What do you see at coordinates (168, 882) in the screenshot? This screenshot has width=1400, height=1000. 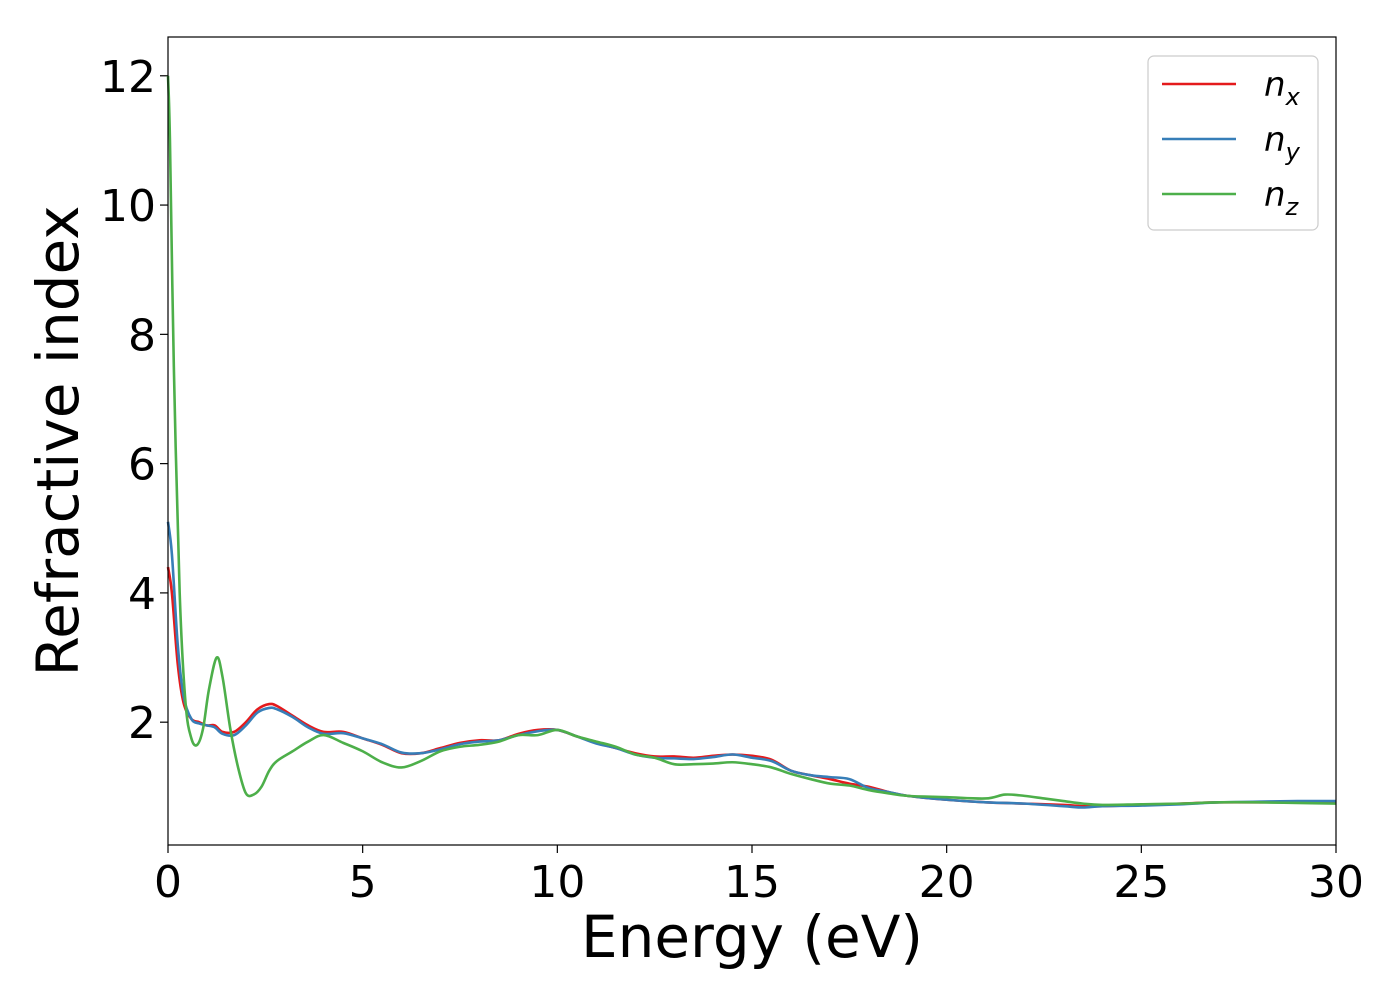 I see `x-tick-label: 0` at bounding box center [168, 882].